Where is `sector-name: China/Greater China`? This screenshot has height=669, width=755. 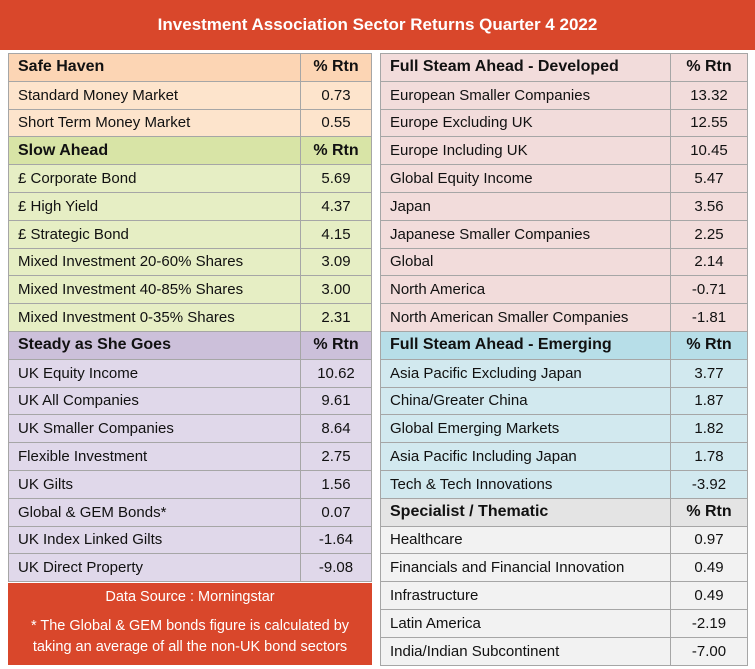 sector-name: China/Greater China is located at coordinates (525, 401).